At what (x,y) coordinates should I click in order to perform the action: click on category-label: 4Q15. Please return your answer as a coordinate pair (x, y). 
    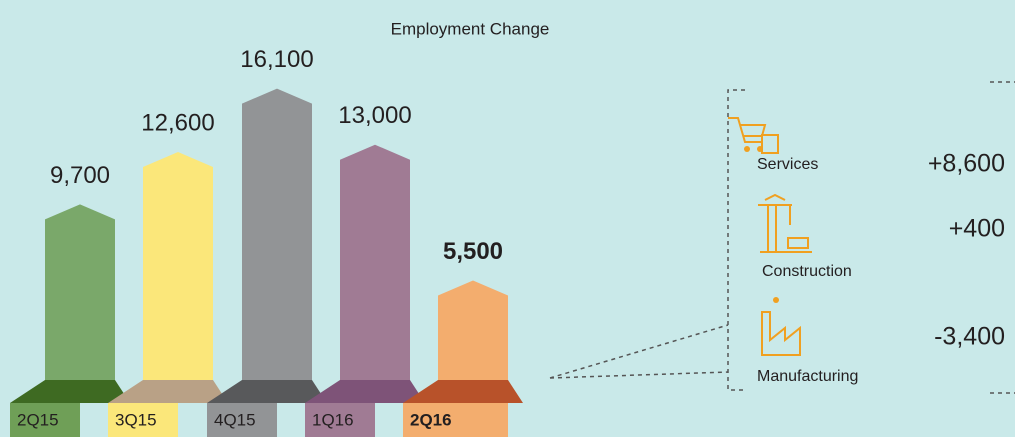
    Looking at the image, I should click on (235, 419).